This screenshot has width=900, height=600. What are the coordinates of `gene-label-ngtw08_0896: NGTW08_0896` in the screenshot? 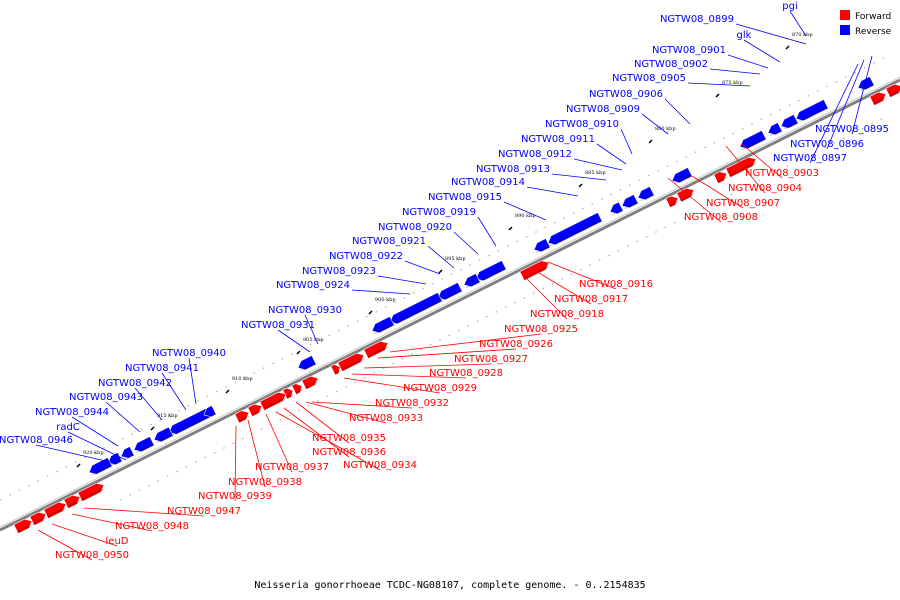 It's located at (827, 144).